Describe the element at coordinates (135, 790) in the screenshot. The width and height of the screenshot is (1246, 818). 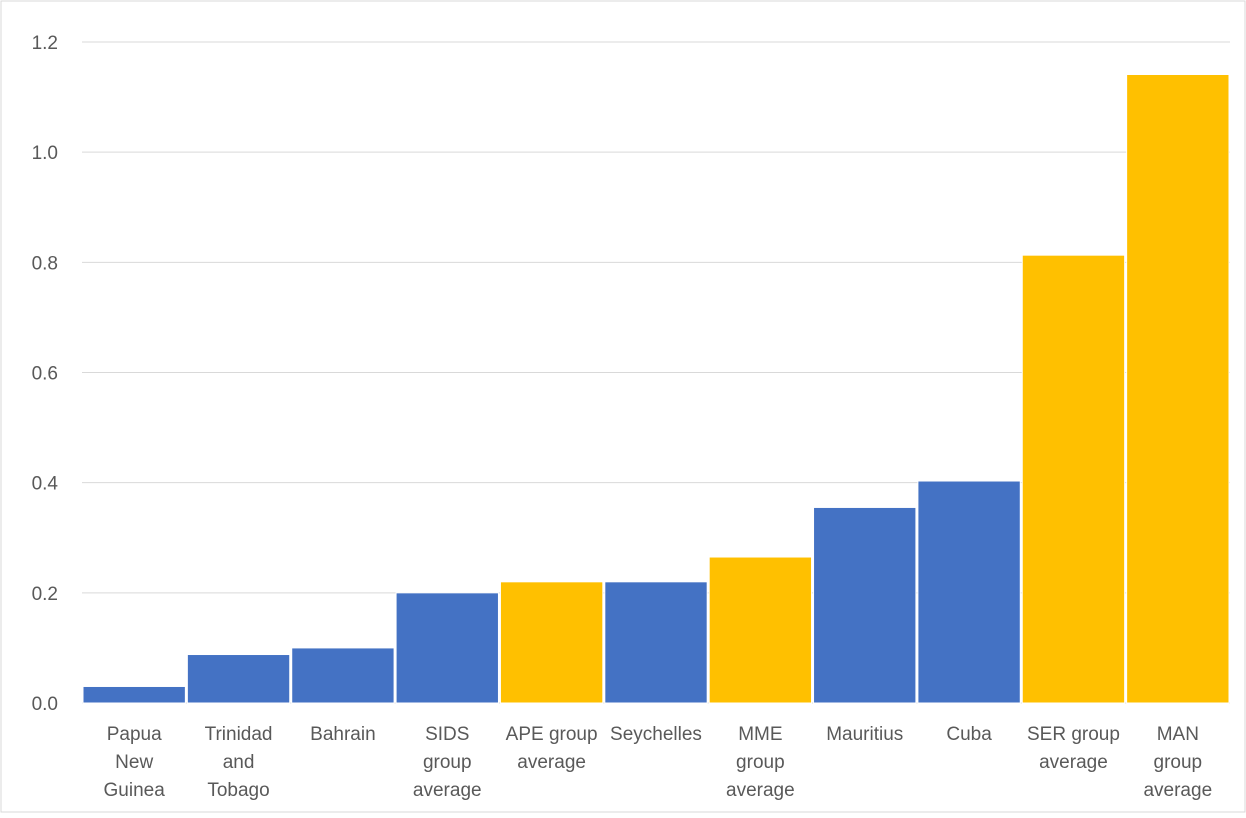
I see `x-tick-label-line: Guinea` at that location.